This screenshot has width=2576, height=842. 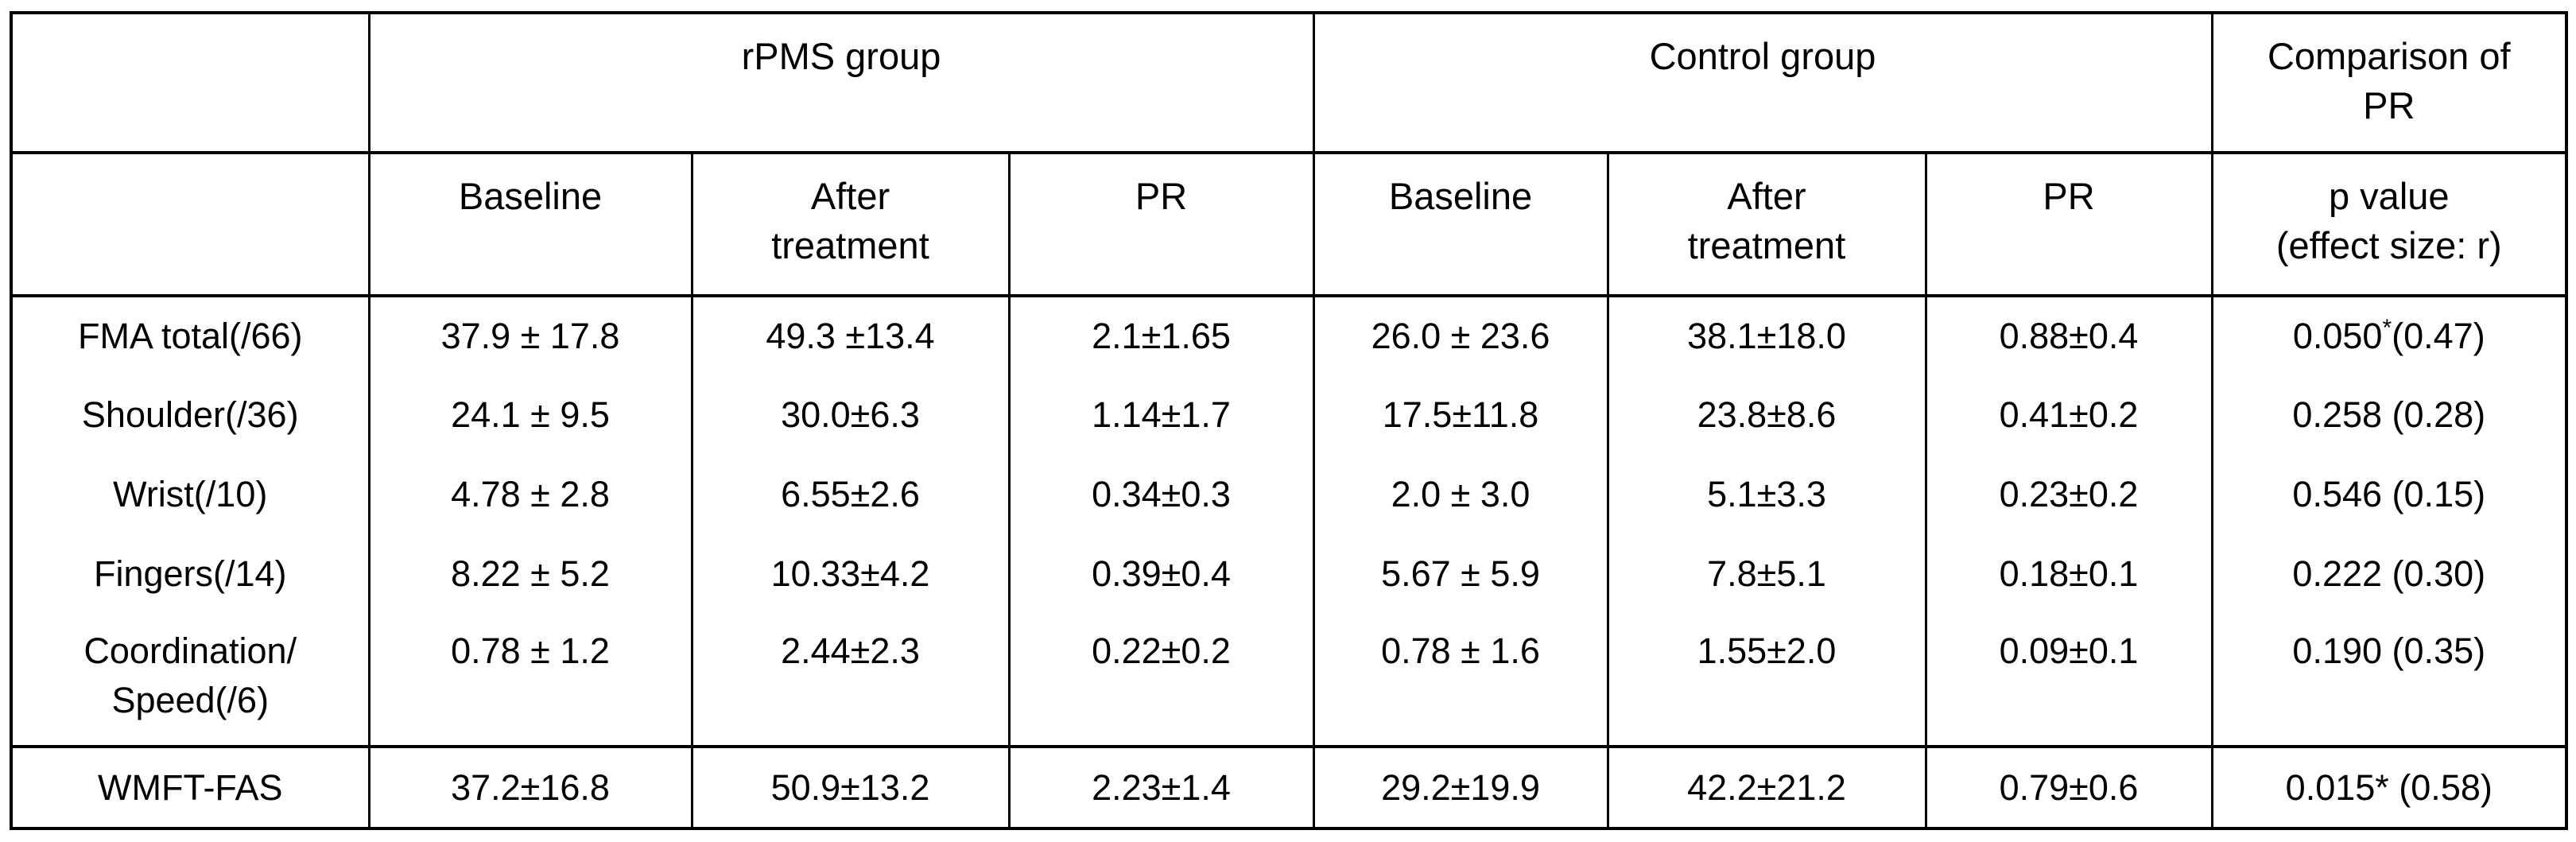 I want to click on value-cell: 1.14±1.7, so click(x=1161, y=415).